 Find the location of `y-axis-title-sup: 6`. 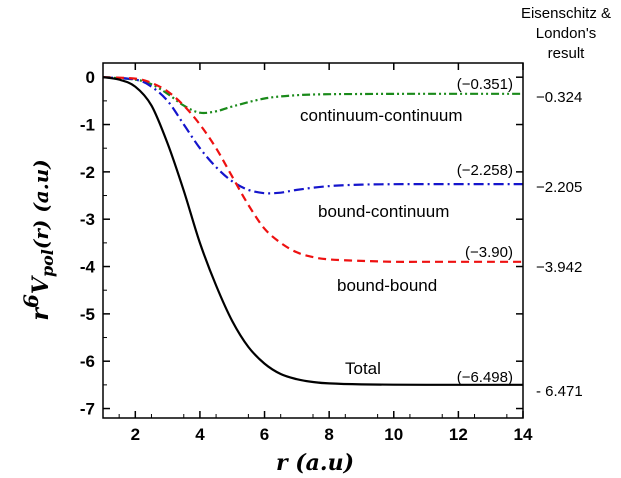

y-axis-title-sup: 6 is located at coordinates (31, 301).